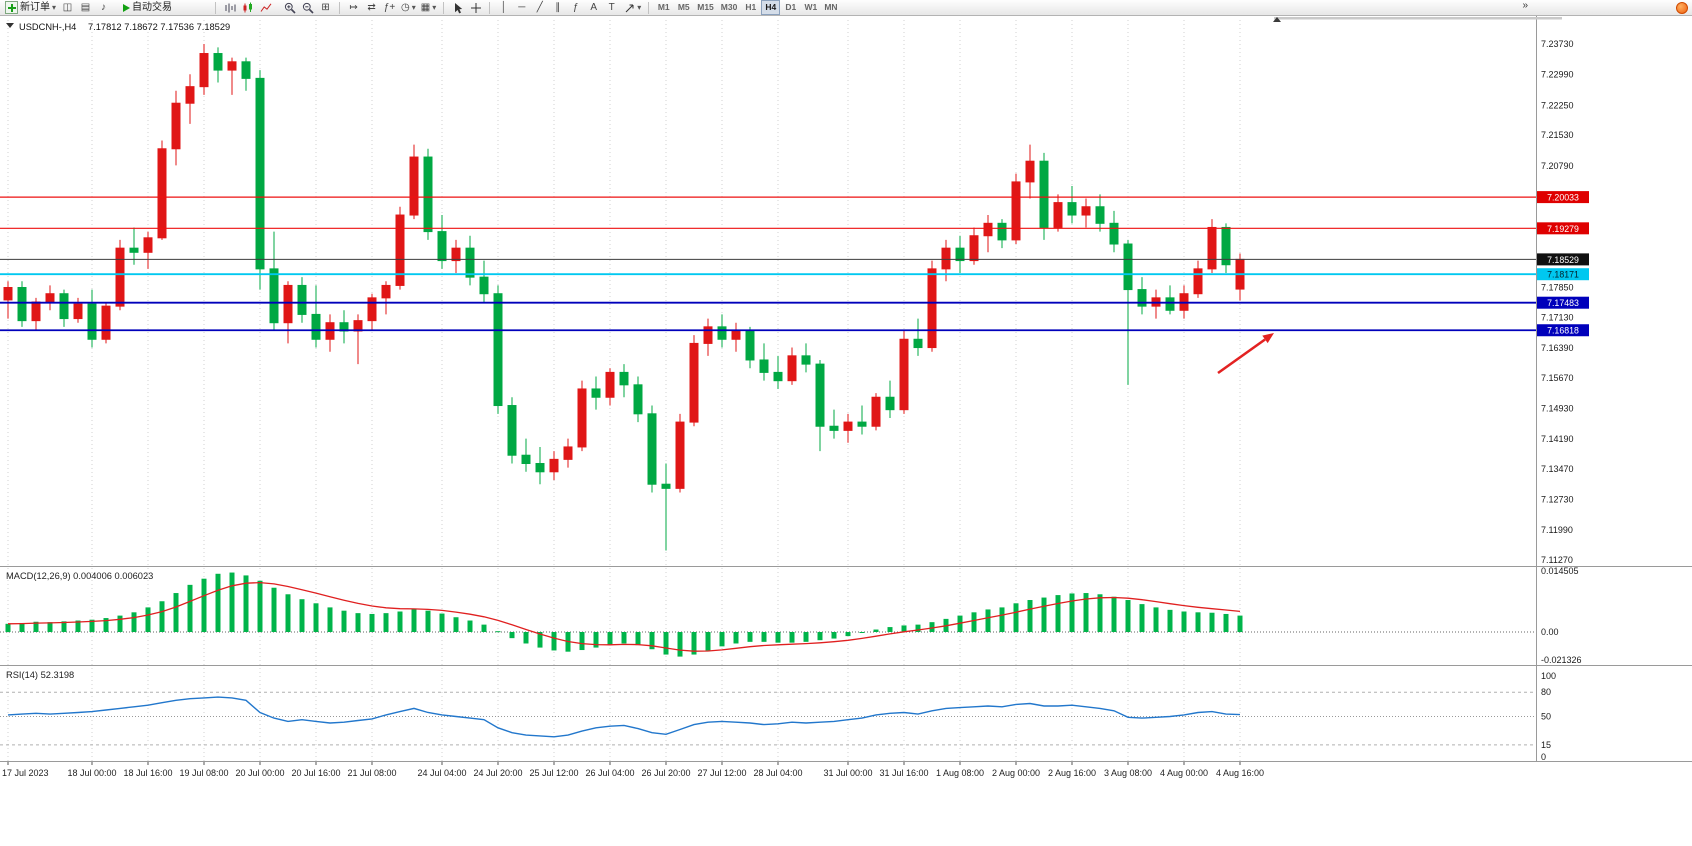  I want to click on price-tick-label: 7.23730, so click(1557, 44).